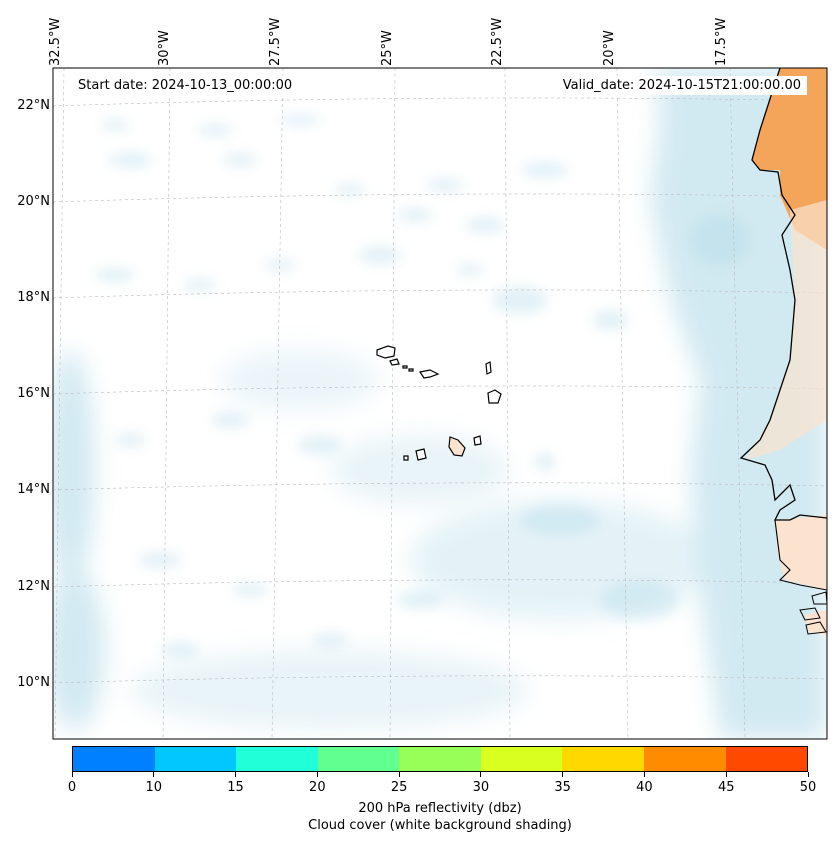  Describe the element at coordinates (33, 105) in the screenshot. I see `lat-label-22n: 22°N` at that location.